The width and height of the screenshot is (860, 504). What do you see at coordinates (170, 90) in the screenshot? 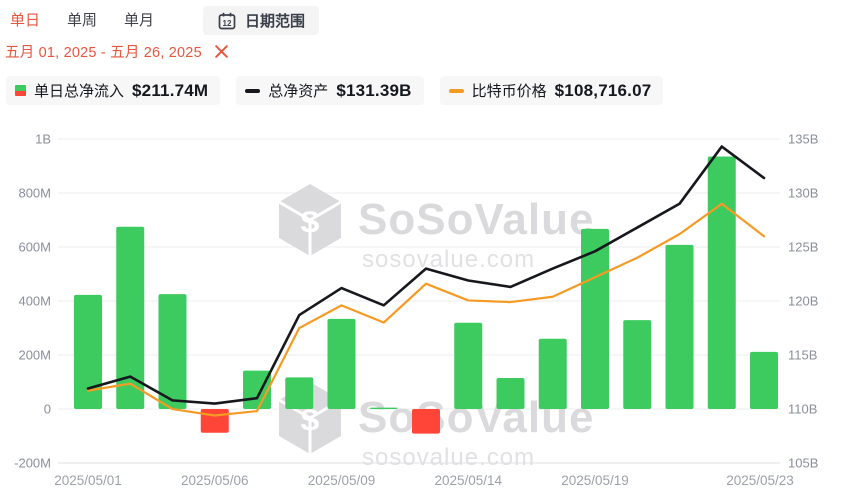
I see `legend-value: $211.74M` at bounding box center [170, 90].